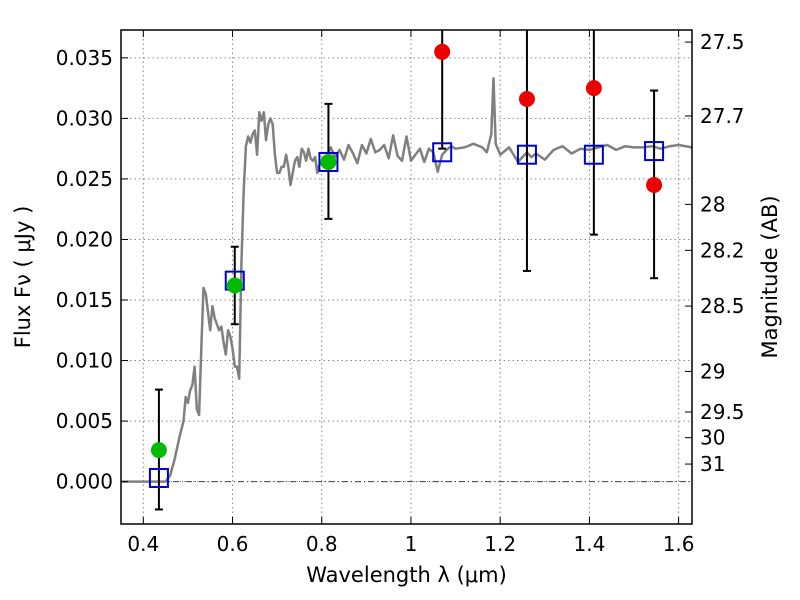  What do you see at coordinates (722, 42) in the screenshot?
I see `magnitude-tick-label: 27.5` at bounding box center [722, 42].